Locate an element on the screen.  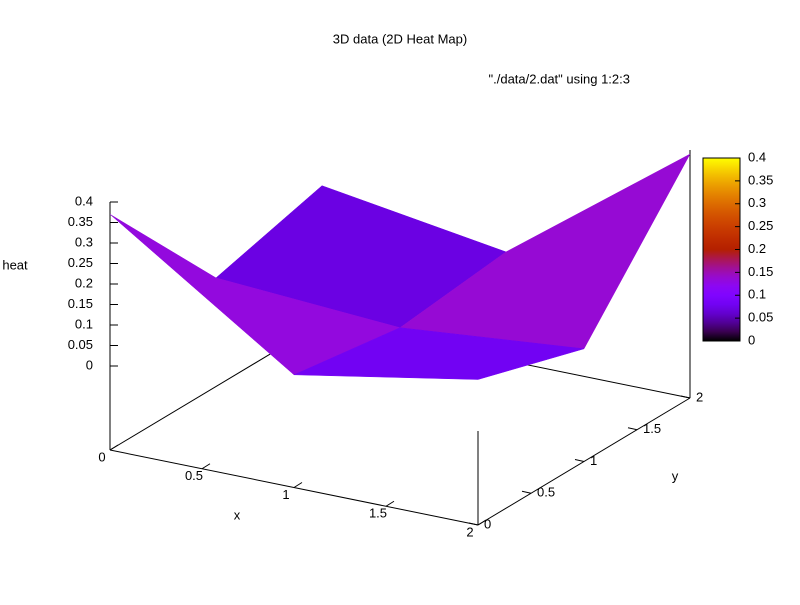
x-axis-label: x is located at coordinates (237, 514).